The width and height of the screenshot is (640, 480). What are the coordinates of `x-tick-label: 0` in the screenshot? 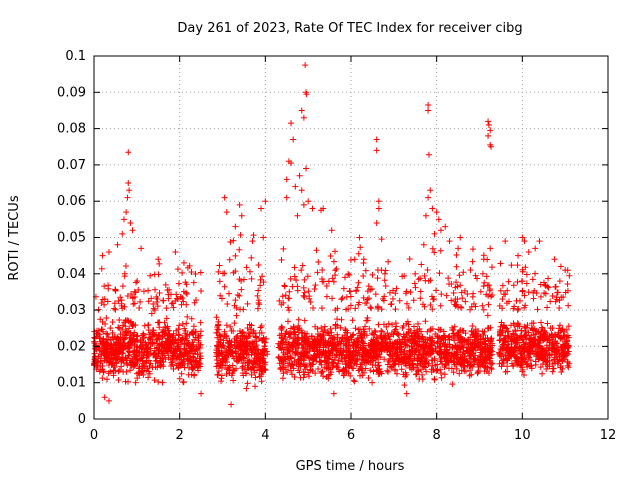 It's located at (94, 435).